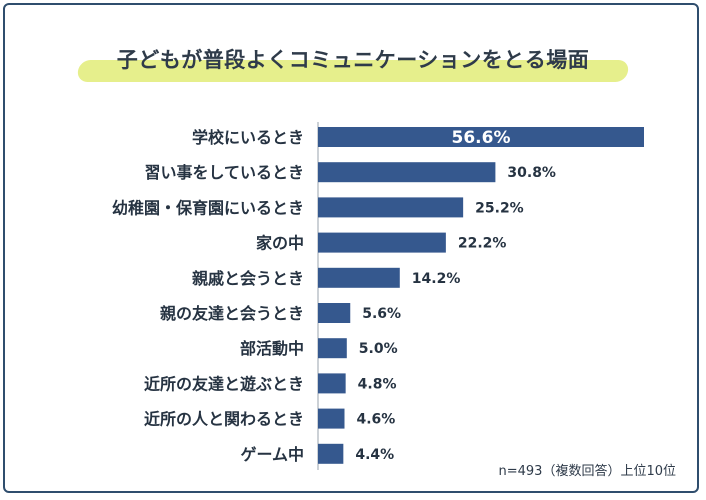  What do you see at coordinates (232, 313) in the screenshot?
I see `category-label: 親の友達と会うとき` at bounding box center [232, 313].